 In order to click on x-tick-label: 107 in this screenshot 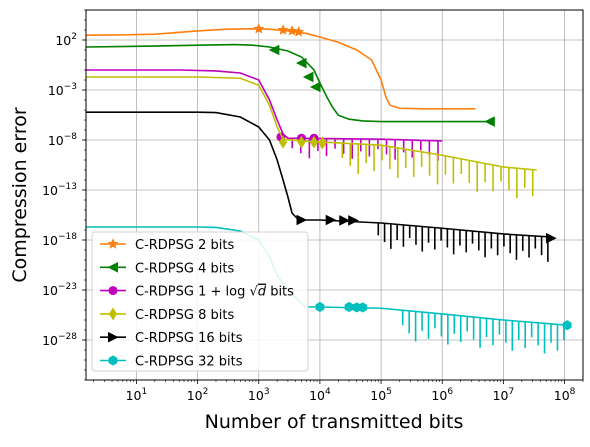, I will do `click(504, 395)`.